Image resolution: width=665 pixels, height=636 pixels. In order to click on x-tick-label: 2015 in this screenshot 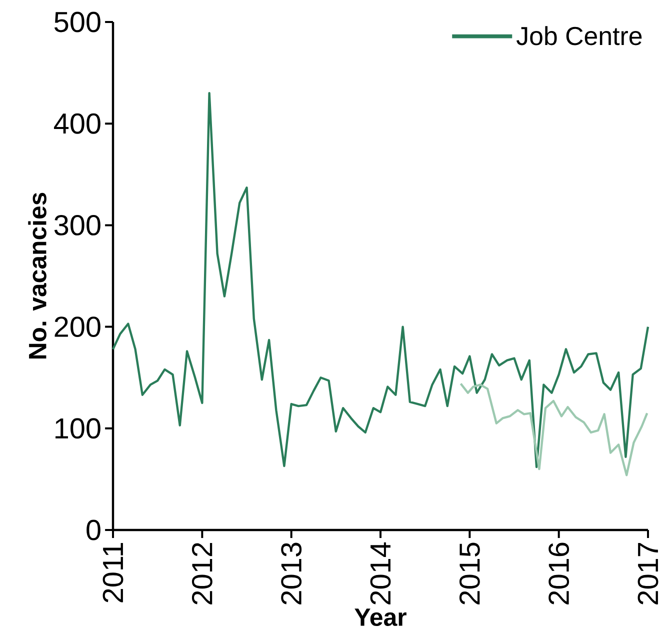, I will do `click(469, 573)`.